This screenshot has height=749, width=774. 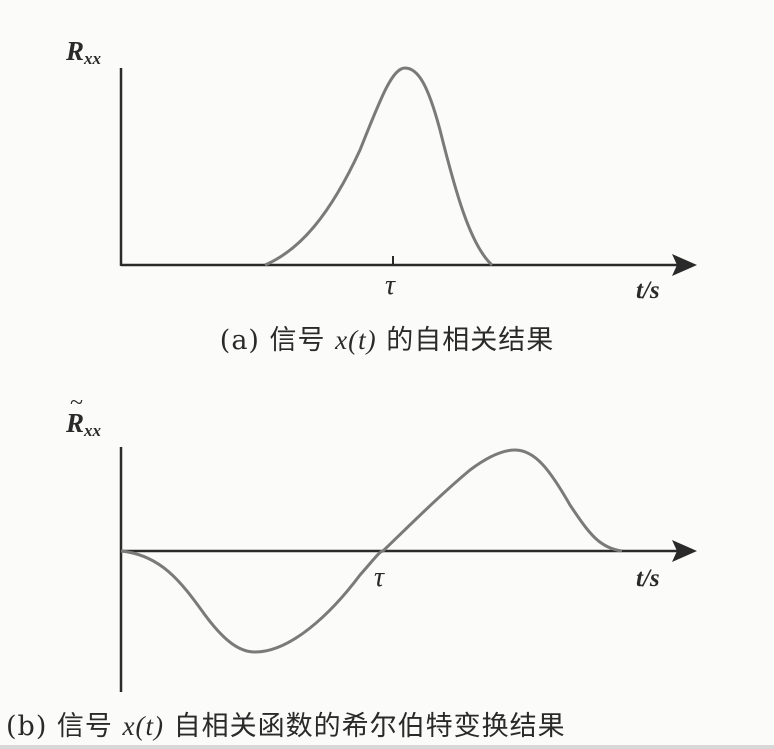 I want to click on bottom-divider, so click(x=387, y=747).